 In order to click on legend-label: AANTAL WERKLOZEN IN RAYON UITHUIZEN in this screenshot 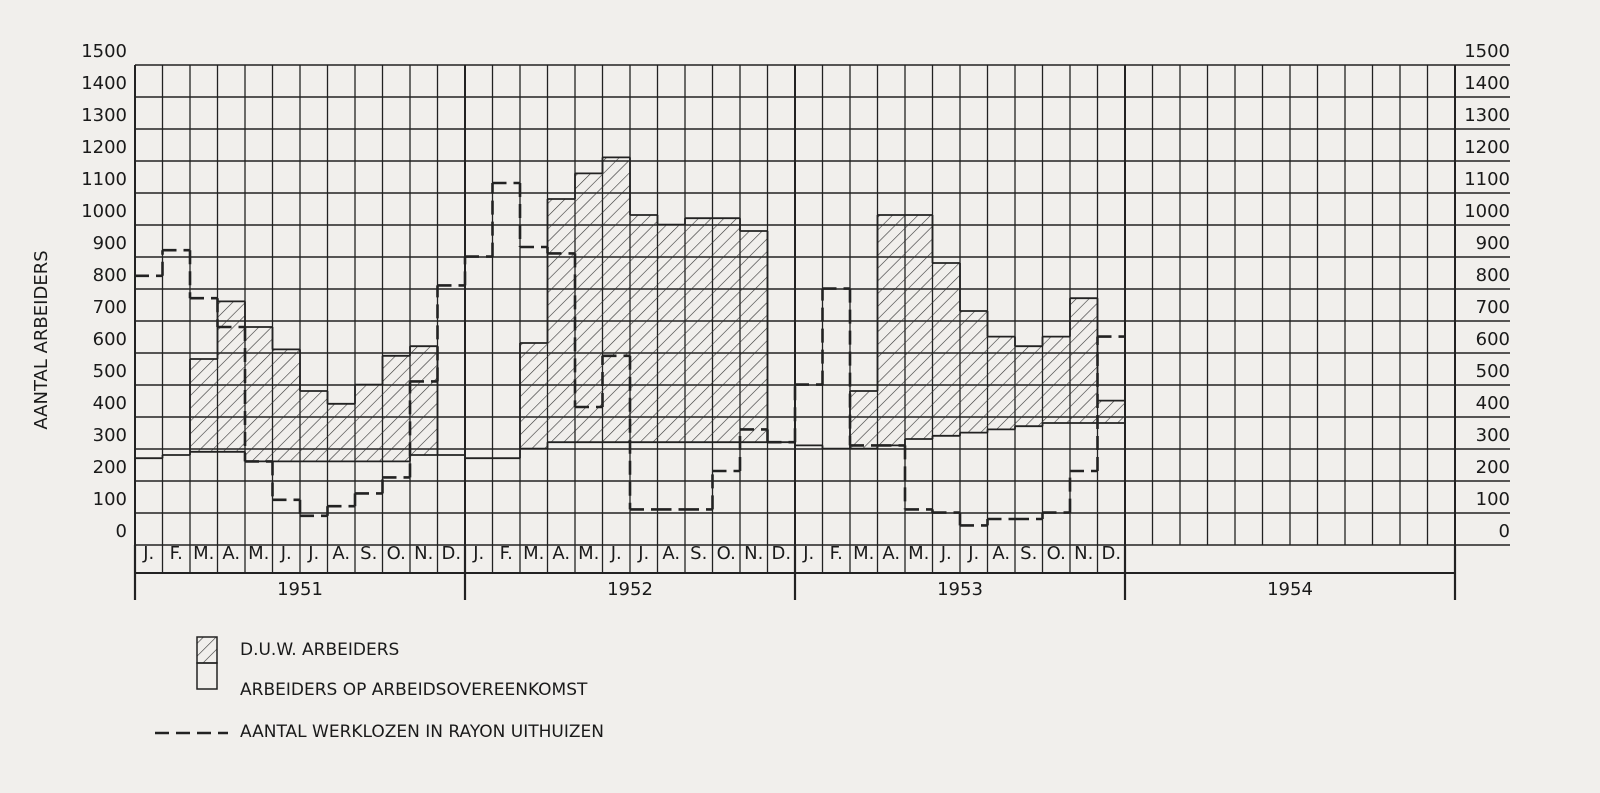, I will do `click(422, 732)`.